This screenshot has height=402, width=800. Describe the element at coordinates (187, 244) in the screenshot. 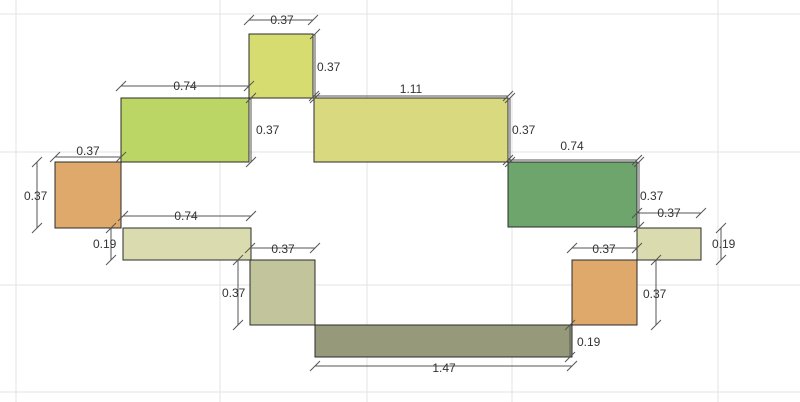

I see `block-left-strip` at that location.